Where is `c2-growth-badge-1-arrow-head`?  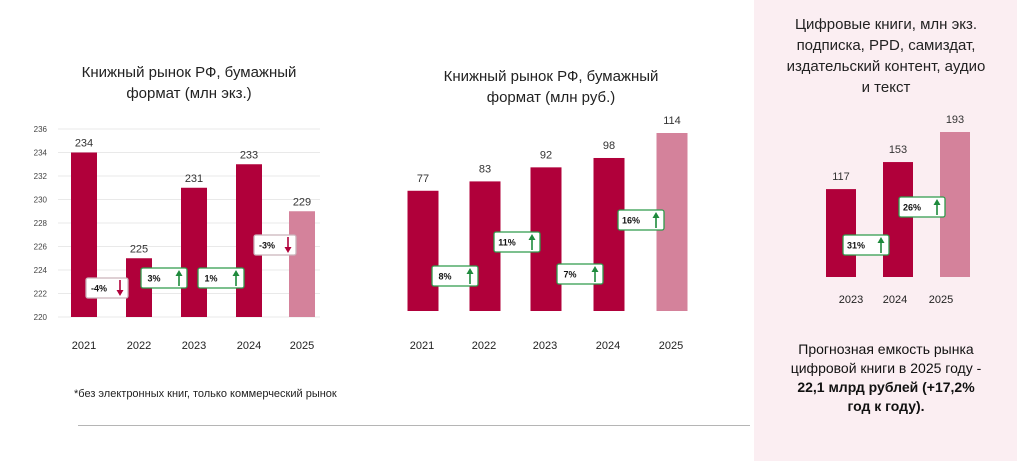 c2-growth-badge-1-arrow-head is located at coordinates (470, 271).